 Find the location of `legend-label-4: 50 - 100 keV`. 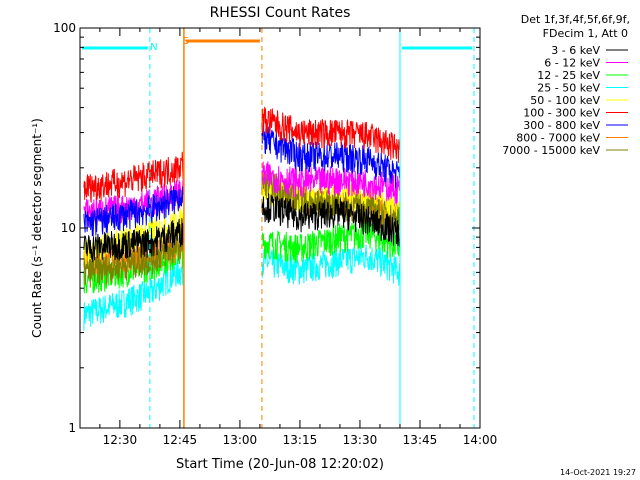

legend-label-4: 50 - 100 keV is located at coordinates (565, 100).